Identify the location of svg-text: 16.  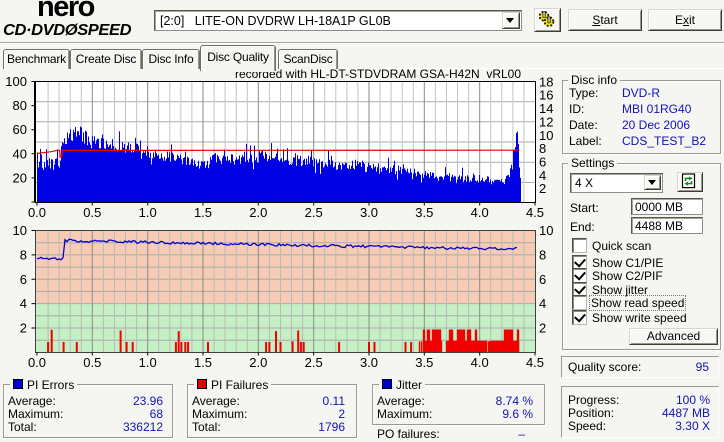
(546, 95).